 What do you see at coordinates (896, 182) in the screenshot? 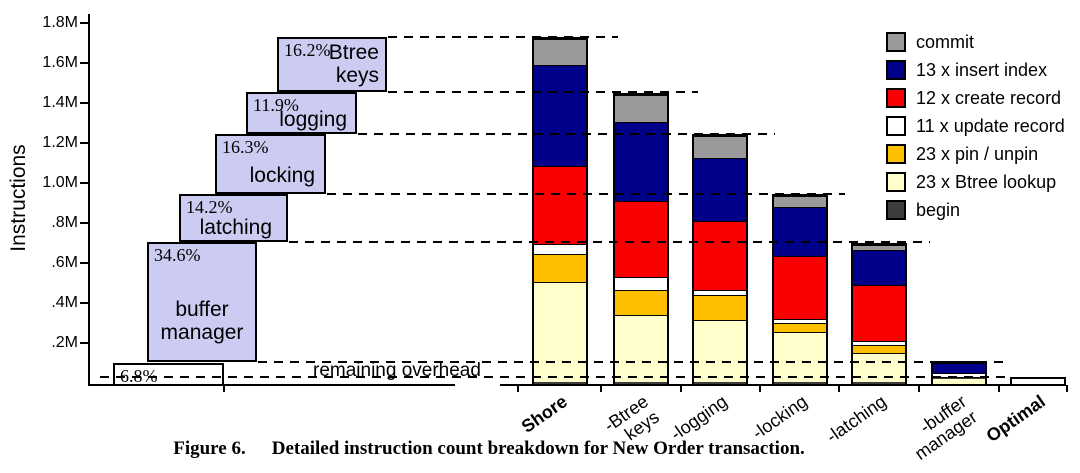
I see `legend-swatch-btree_lookup` at bounding box center [896, 182].